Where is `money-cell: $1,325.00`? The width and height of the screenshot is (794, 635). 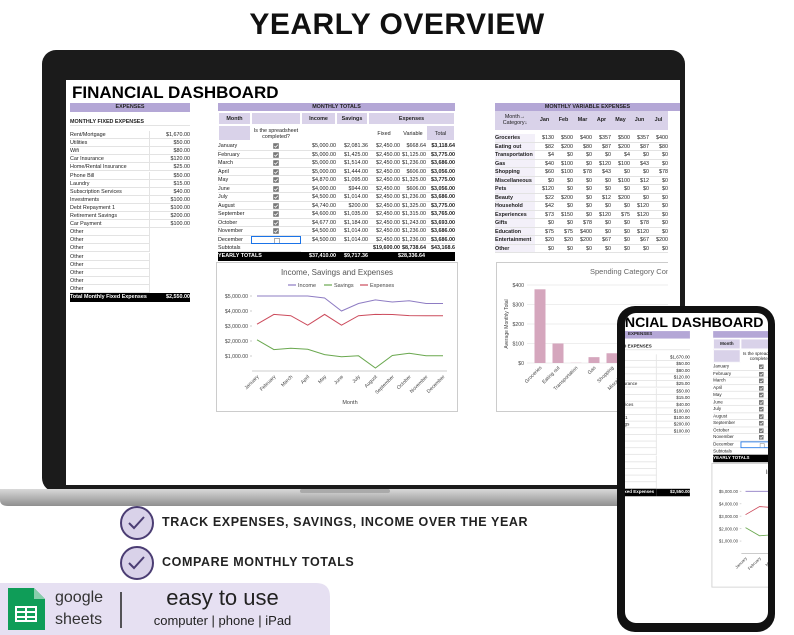 money-cell: $1,325.00 is located at coordinates (413, 206).